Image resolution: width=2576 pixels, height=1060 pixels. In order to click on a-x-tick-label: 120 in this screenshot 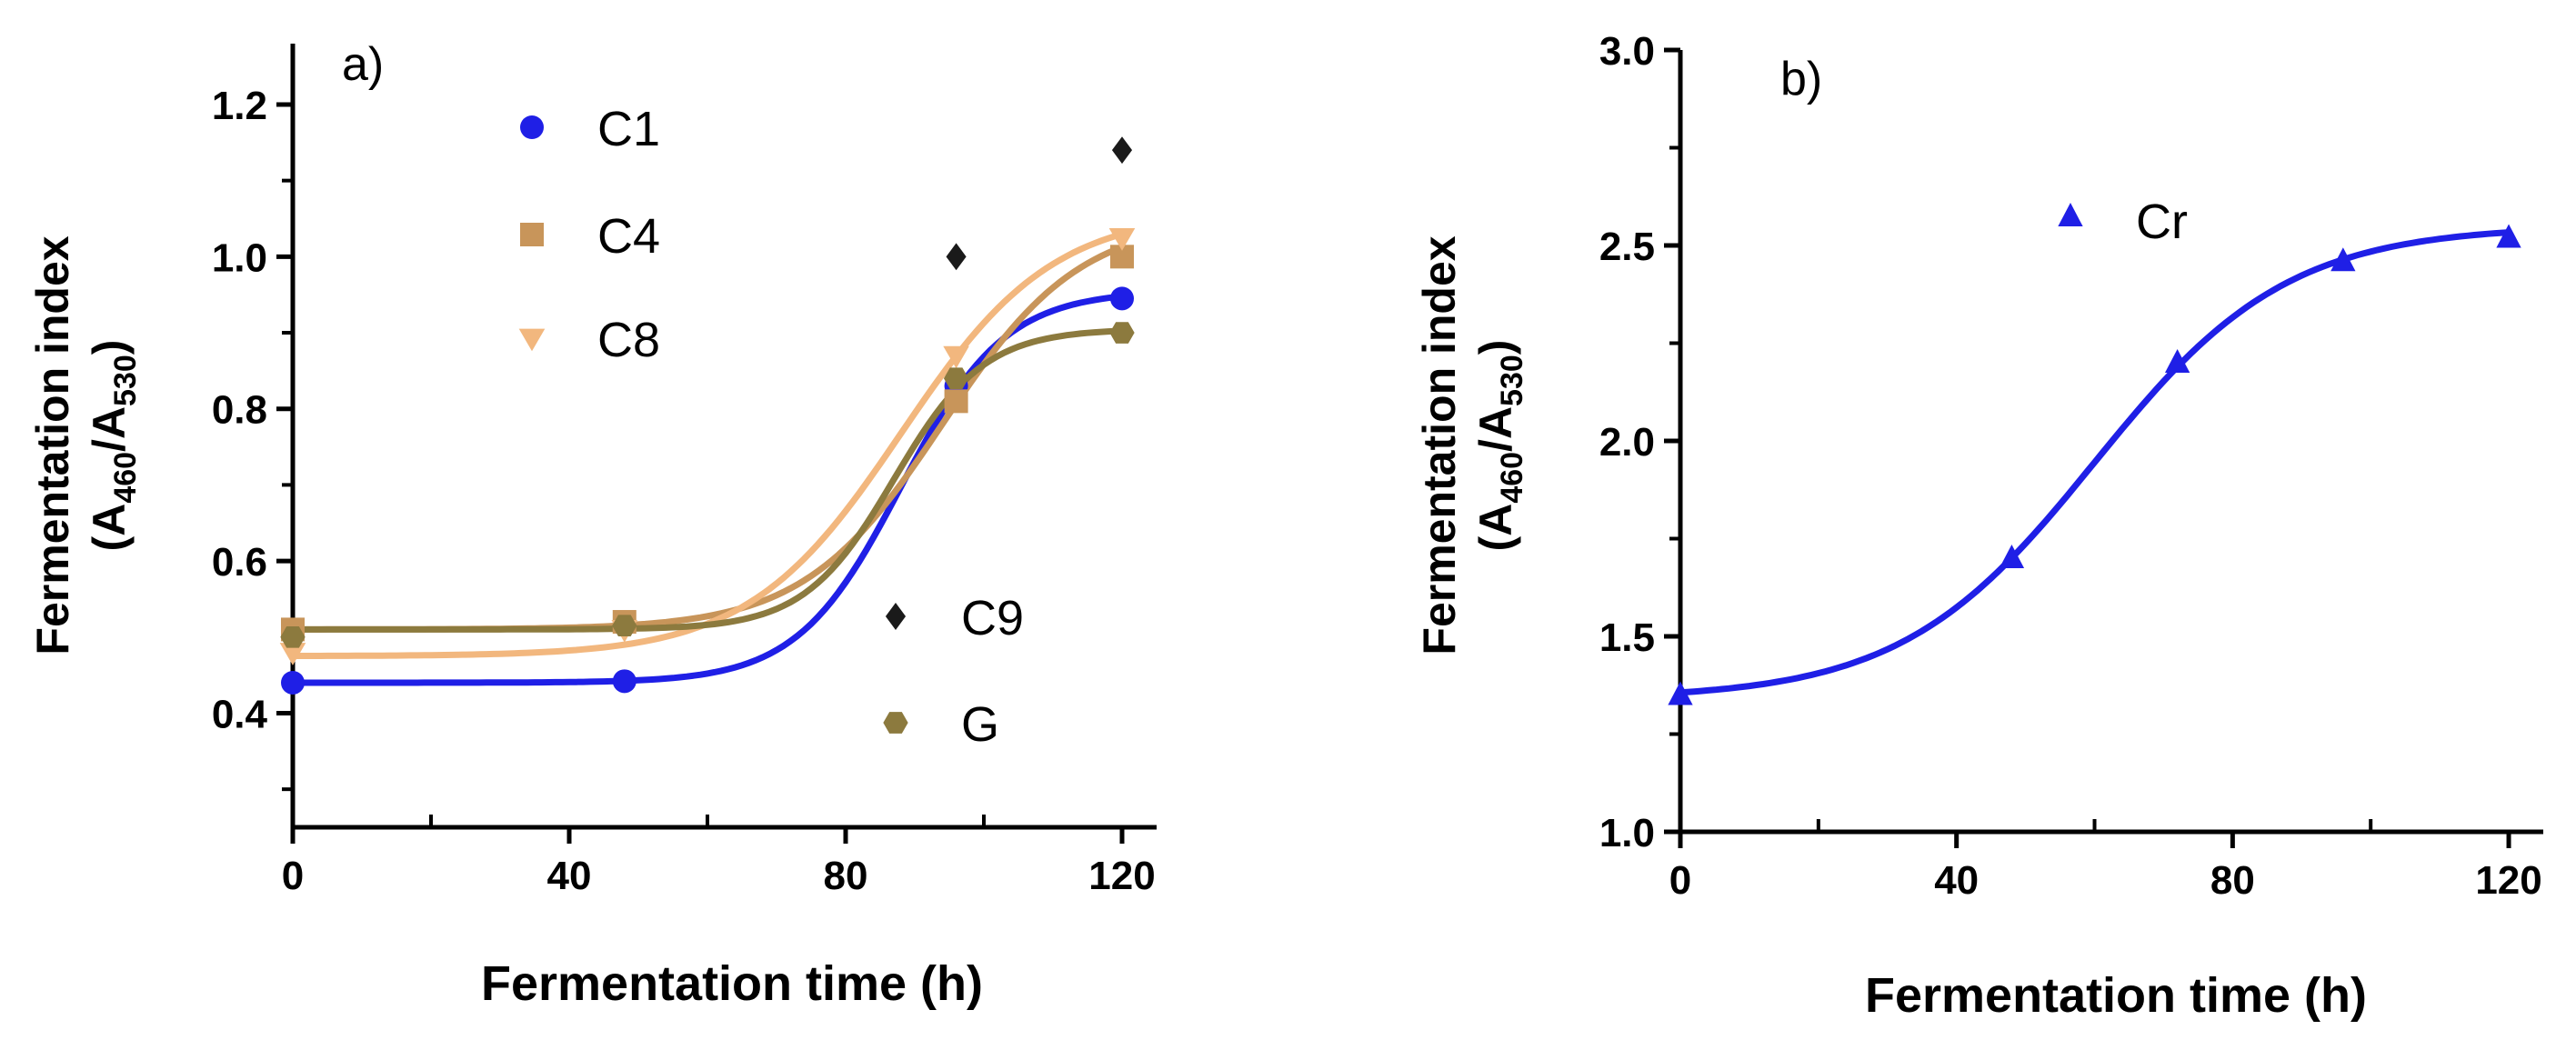, I will do `click(1121, 876)`.